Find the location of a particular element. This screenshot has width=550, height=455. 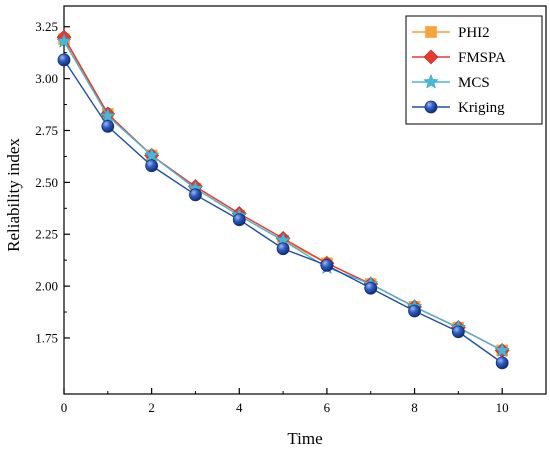

legend-label-kriging: Kriging is located at coordinates (481, 108).